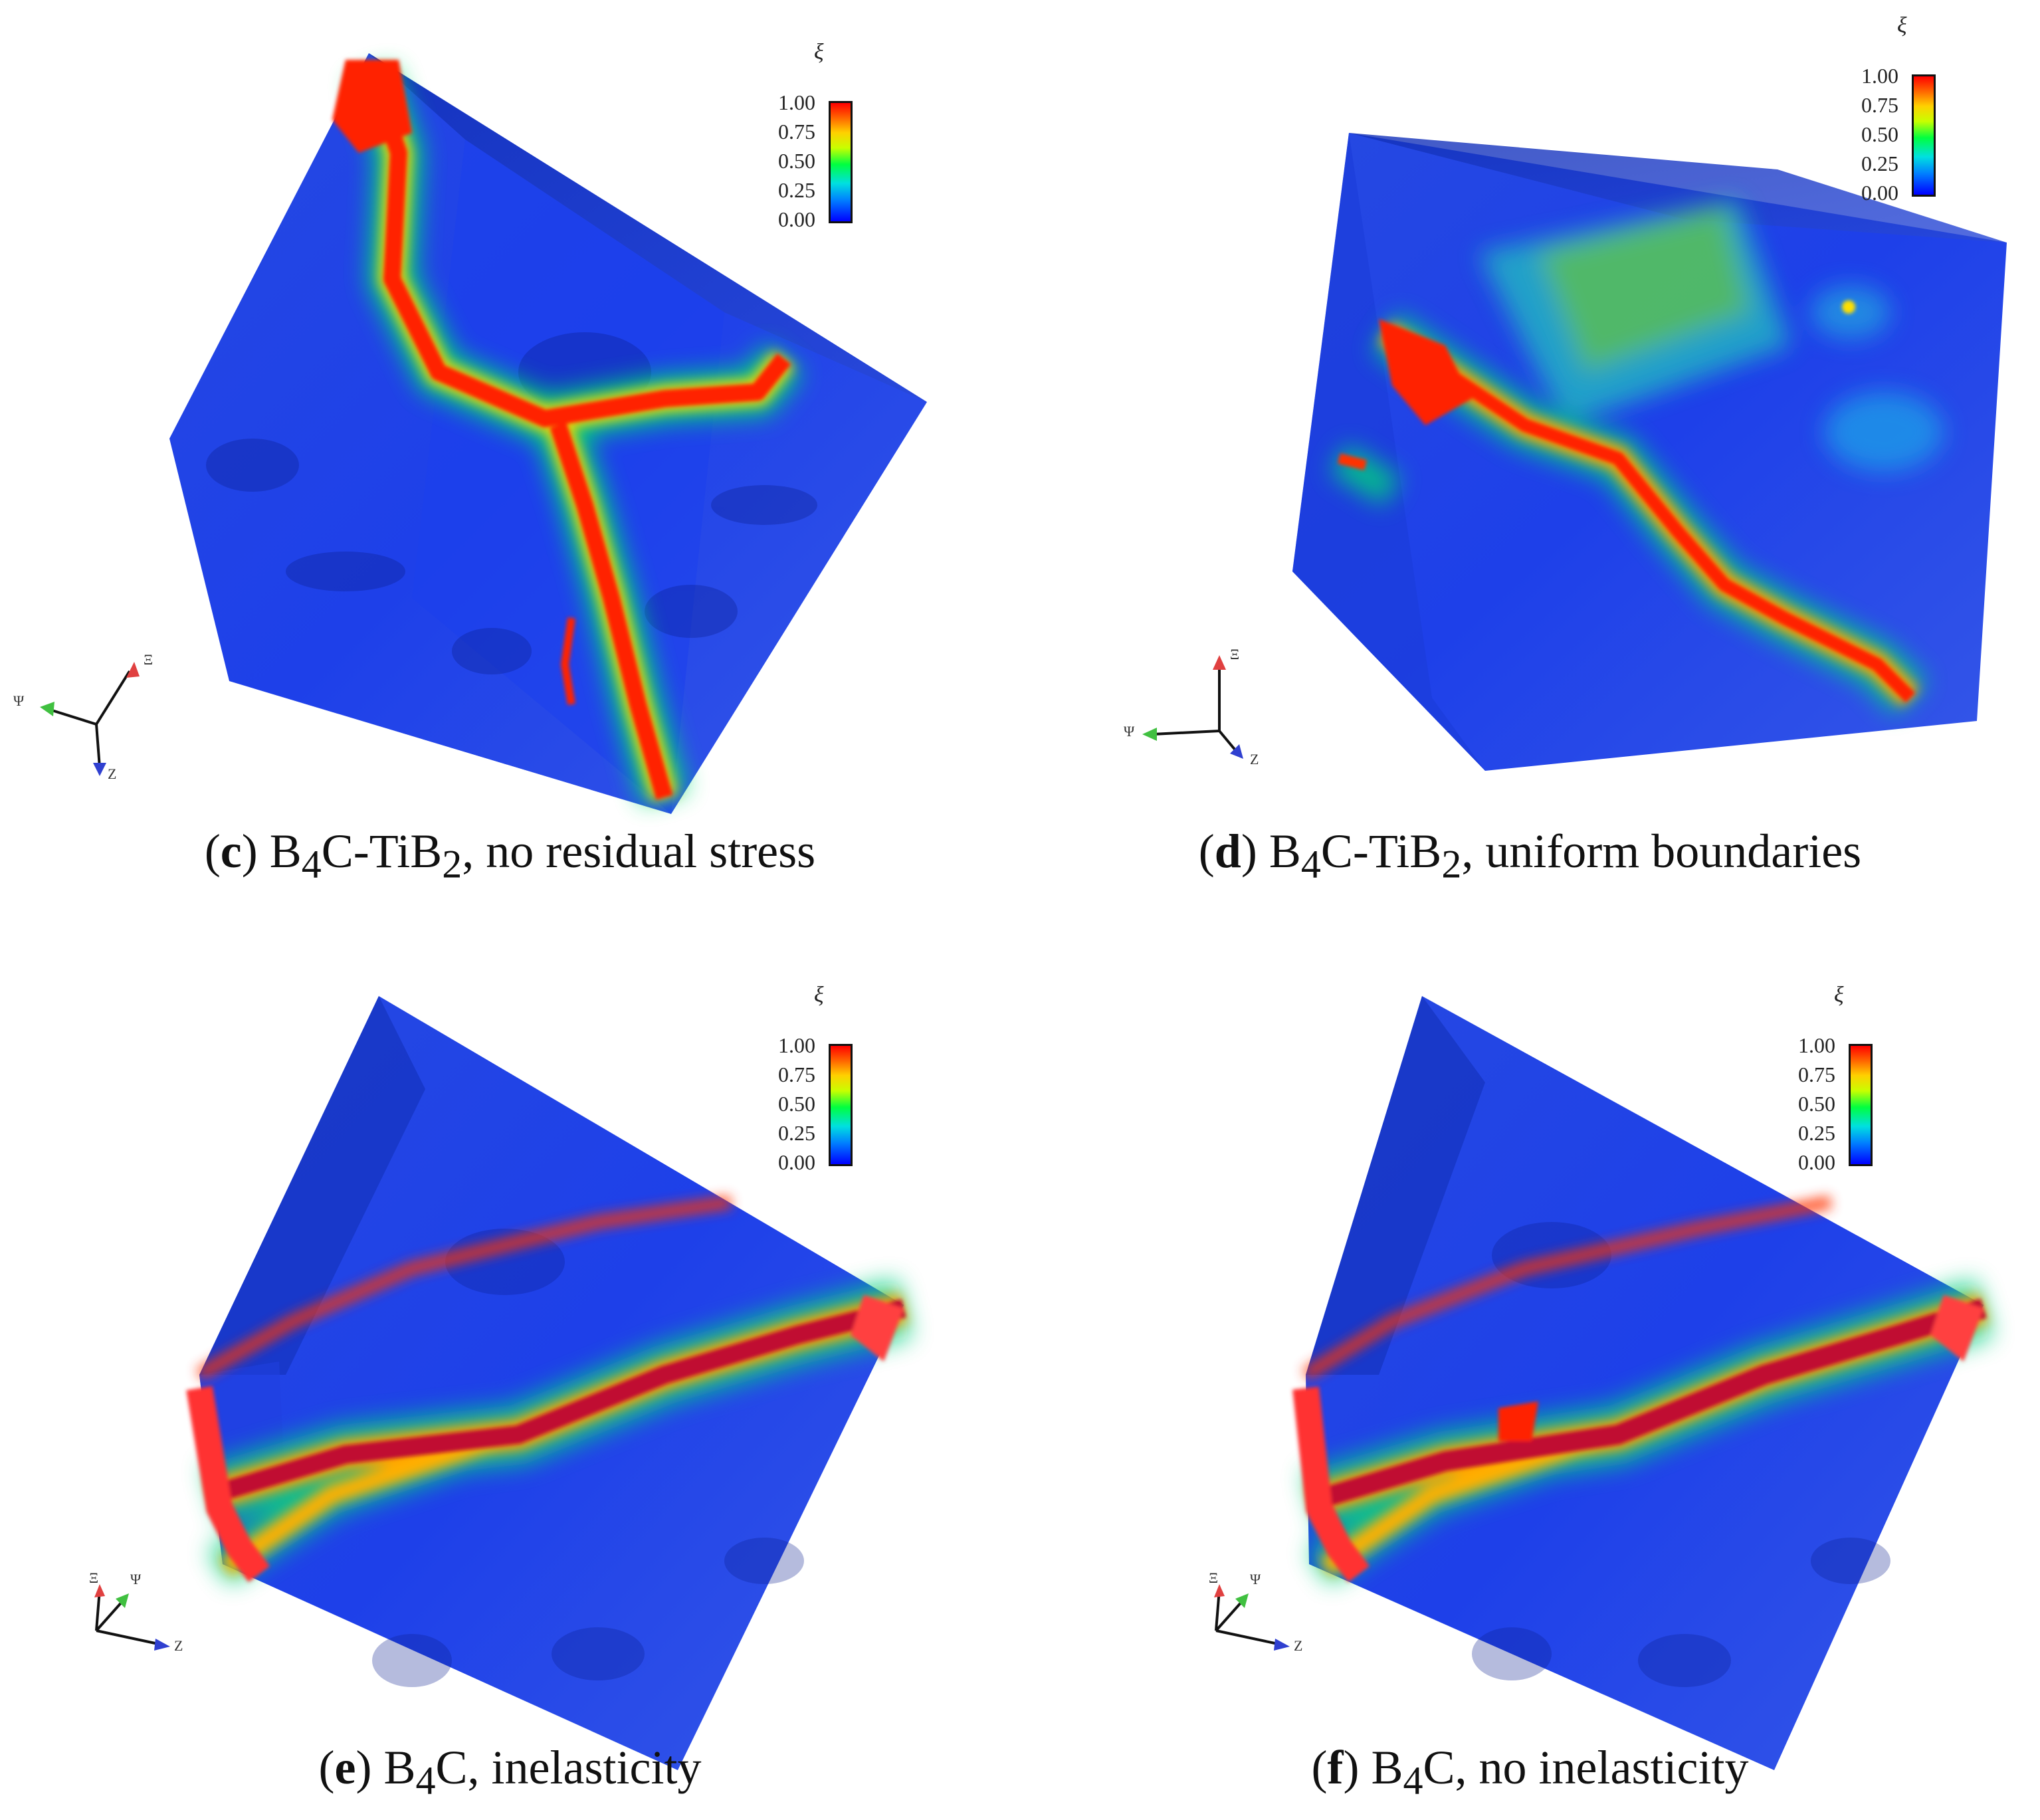 The width and height of the screenshot is (2040, 1820). What do you see at coordinates (1388, 452) in the screenshot?
I see `cube-face-side` at bounding box center [1388, 452].